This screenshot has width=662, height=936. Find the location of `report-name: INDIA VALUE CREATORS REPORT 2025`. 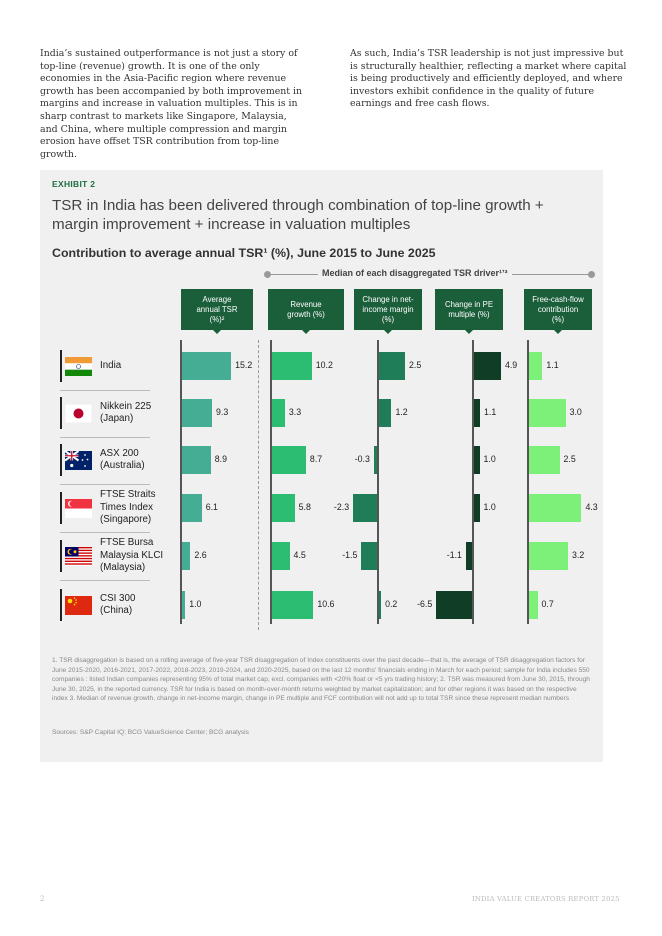

report-name: INDIA VALUE CREATORS REPORT 2025 is located at coordinates (546, 899).